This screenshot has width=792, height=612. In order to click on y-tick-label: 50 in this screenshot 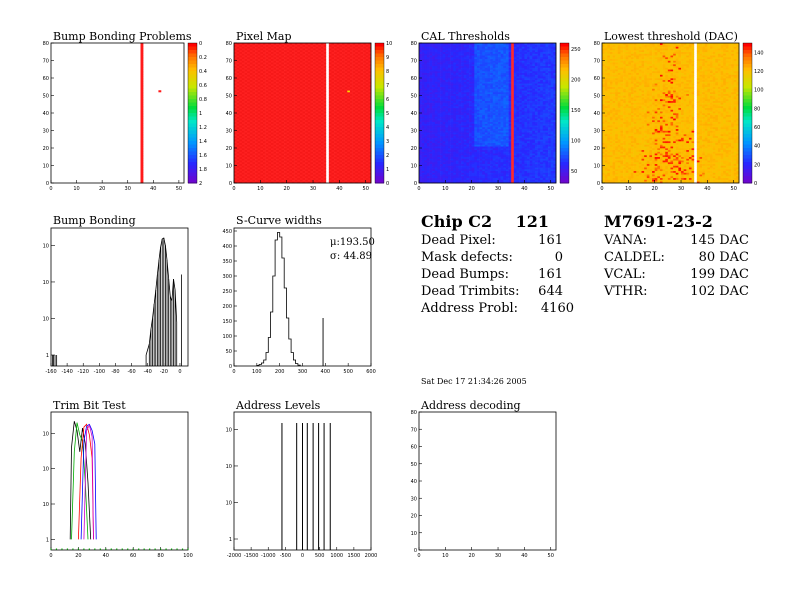, I will do `click(229, 97)`.